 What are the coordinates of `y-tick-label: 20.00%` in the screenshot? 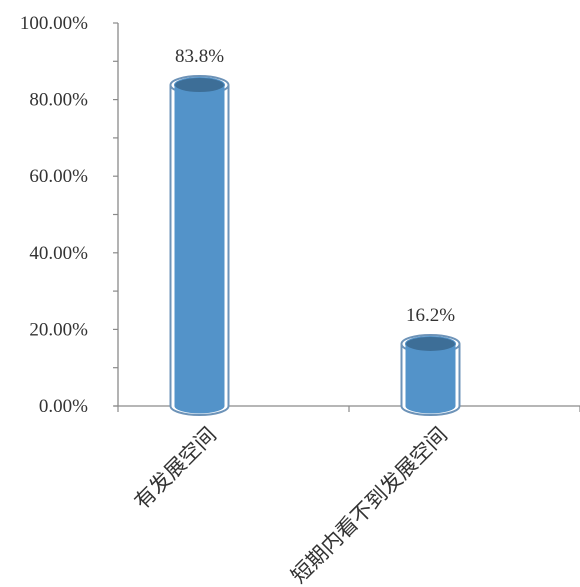 It's located at (58, 329).